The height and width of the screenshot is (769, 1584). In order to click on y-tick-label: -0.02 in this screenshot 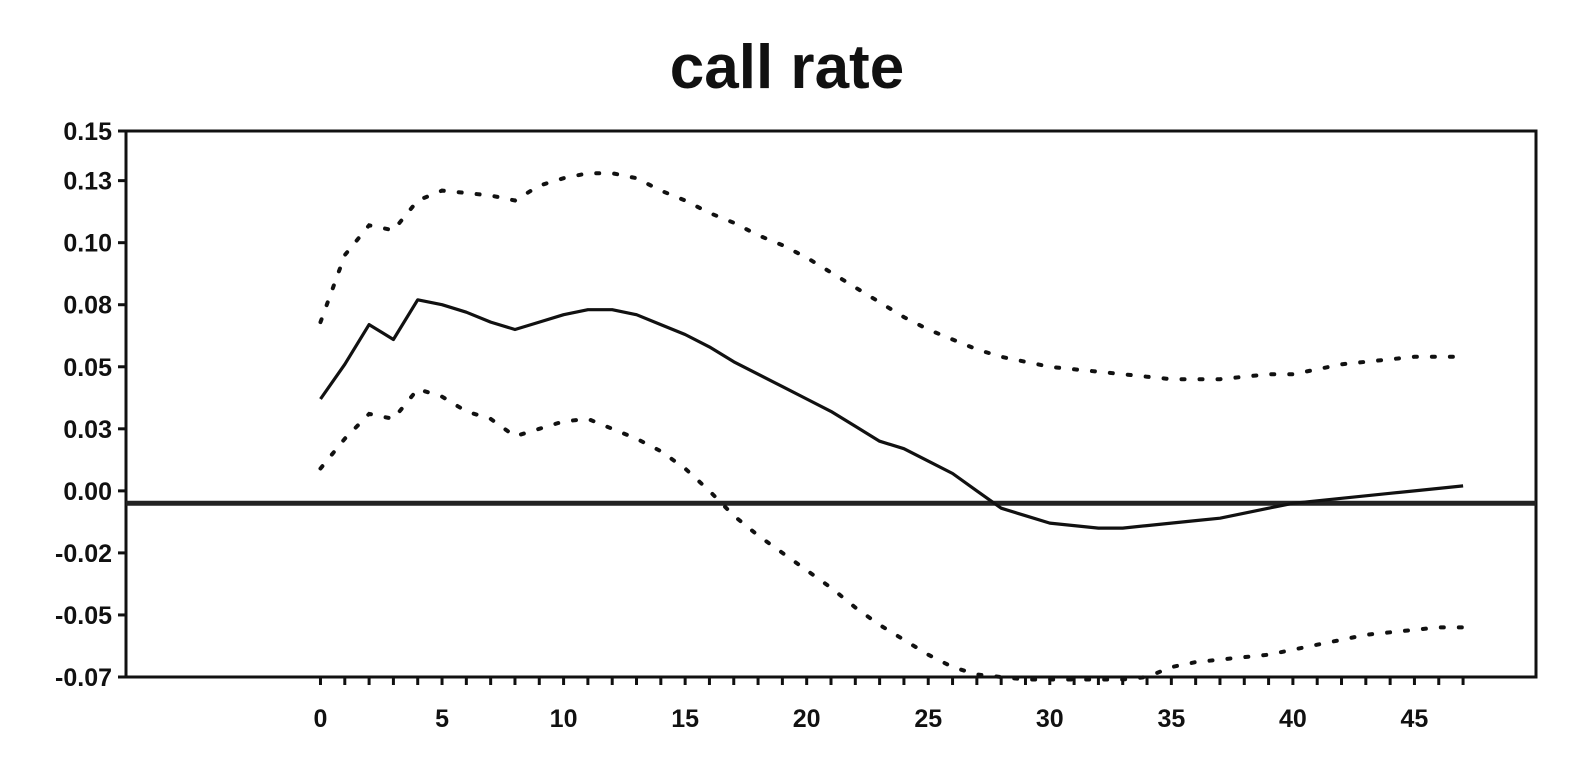, I will do `click(83, 554)`.